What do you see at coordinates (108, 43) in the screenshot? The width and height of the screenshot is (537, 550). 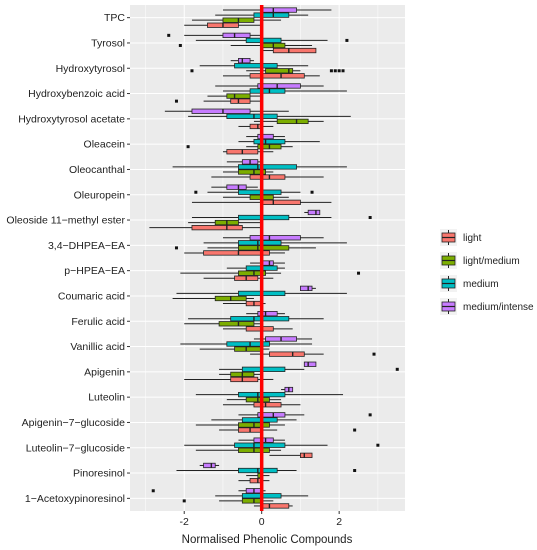 I see `y-tick-label: Tyrosol` at bounding box center [108, 43].